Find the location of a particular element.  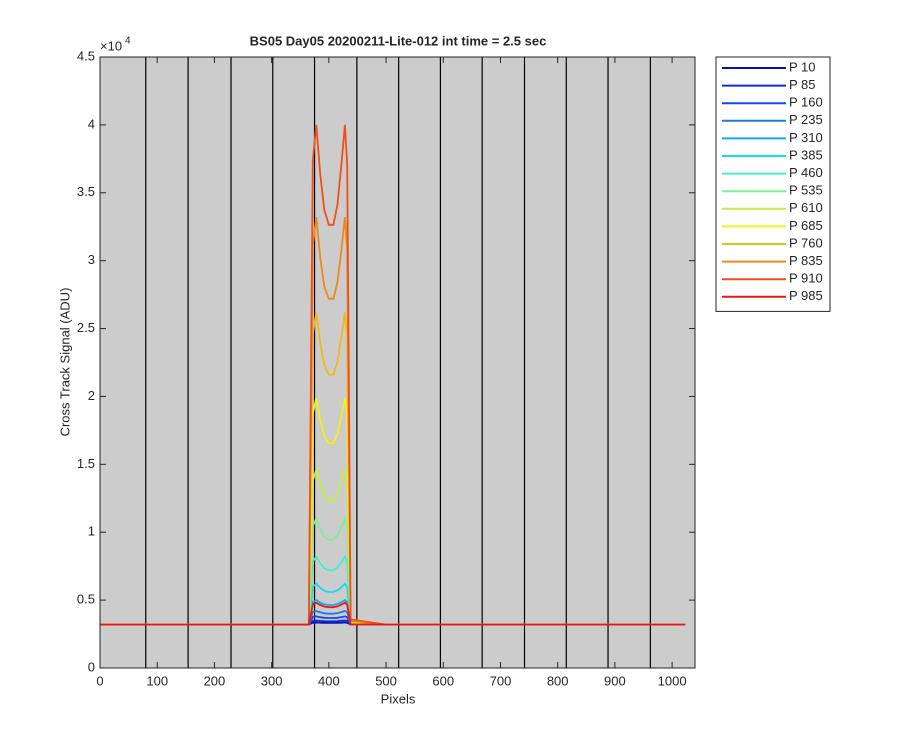

y-tick-label: 0.5 is located at coordinates (86, 599).